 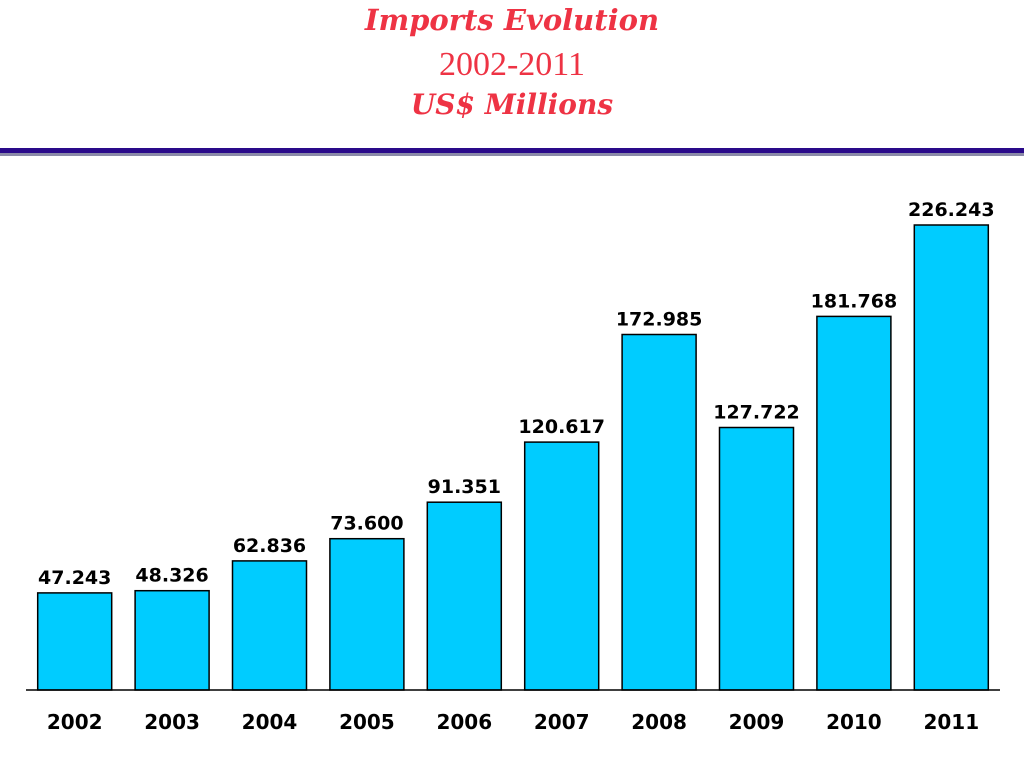 I want to click on value-label-2002: 47.243, so click(x=74, y=578).